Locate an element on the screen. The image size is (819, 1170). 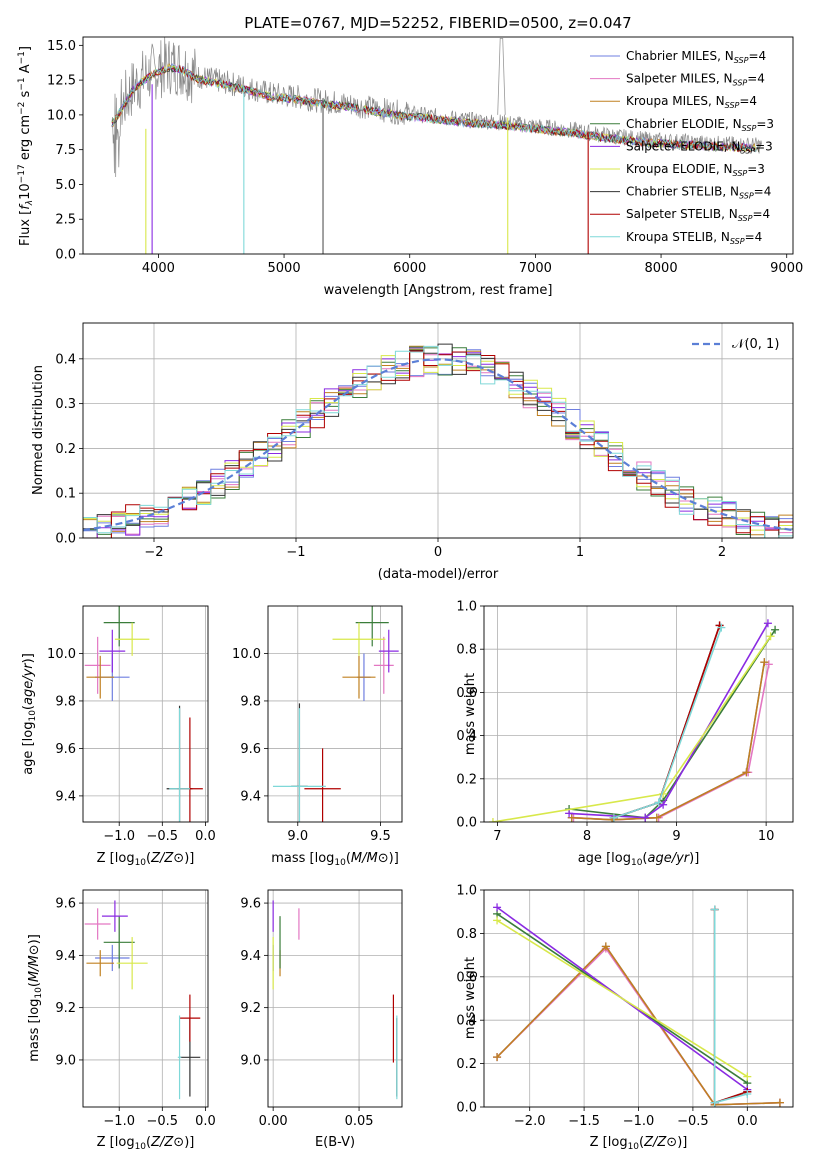
x-tick-label: 7000 is located at coordinates (535, 268).